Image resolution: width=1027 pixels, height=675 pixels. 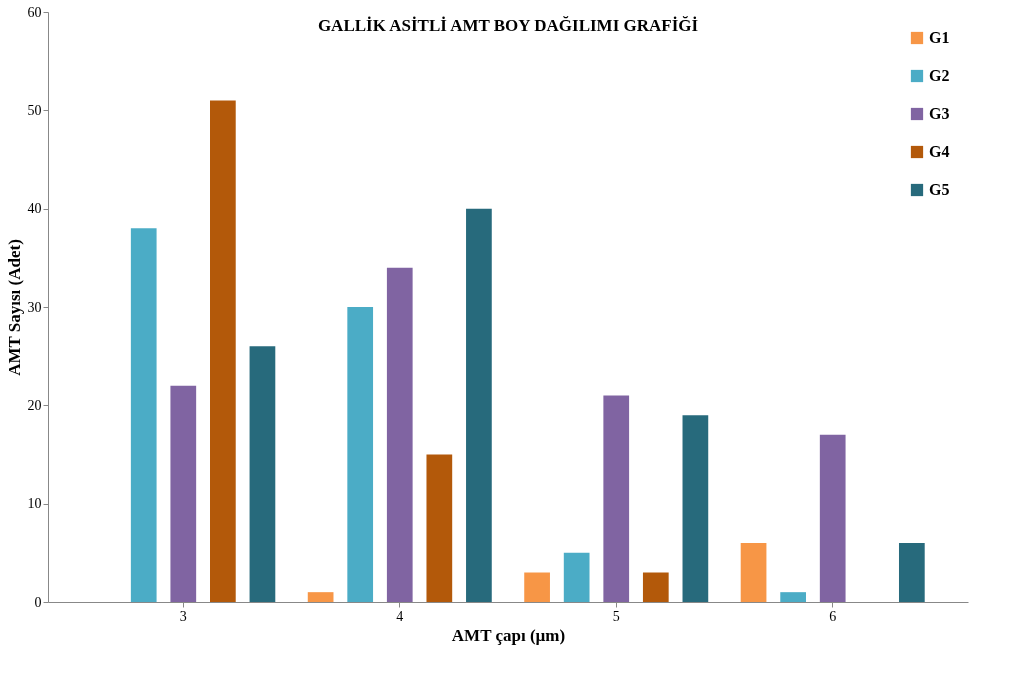 I want to click on y-tick-label: 0, so click(x=38, y=602).